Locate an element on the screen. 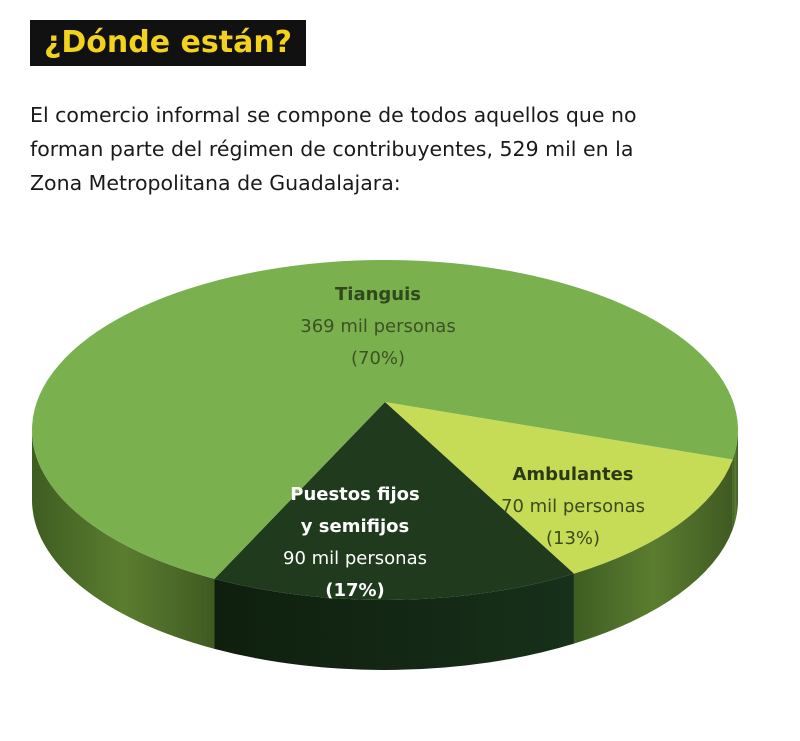 This screenshot has height=741, width=800. pie-side-puestos-fijos-y-semifijos is located at coordinates (394, 621).